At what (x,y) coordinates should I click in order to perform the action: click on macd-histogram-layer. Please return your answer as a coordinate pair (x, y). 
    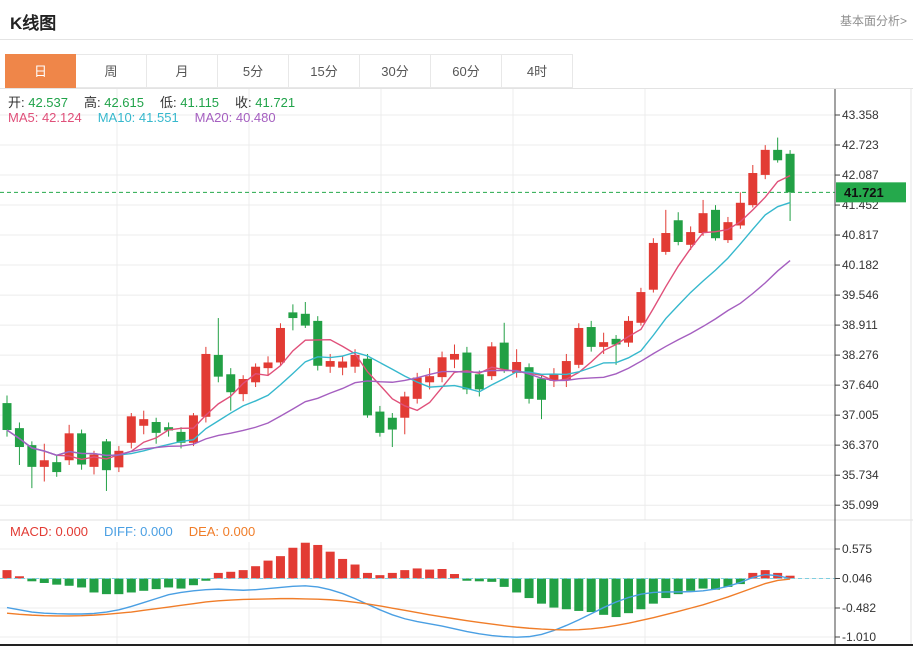
    Looking at the image, I should click on (398, 580).